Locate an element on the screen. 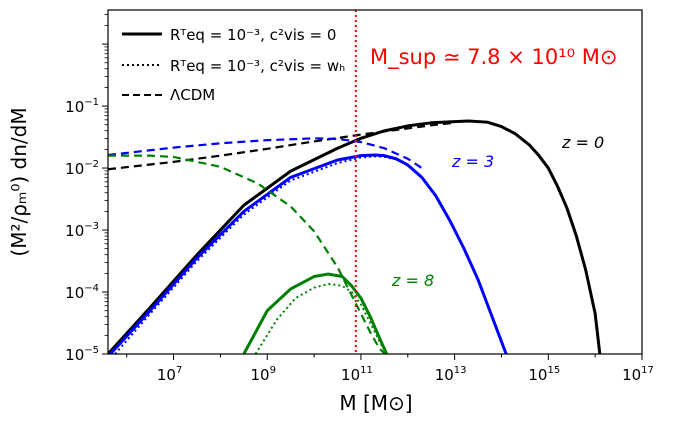 Image resolution: width=674 pixels, height=424 pixels. x-tick-label: 10¹⁷ is located at coordinates (638, 374).